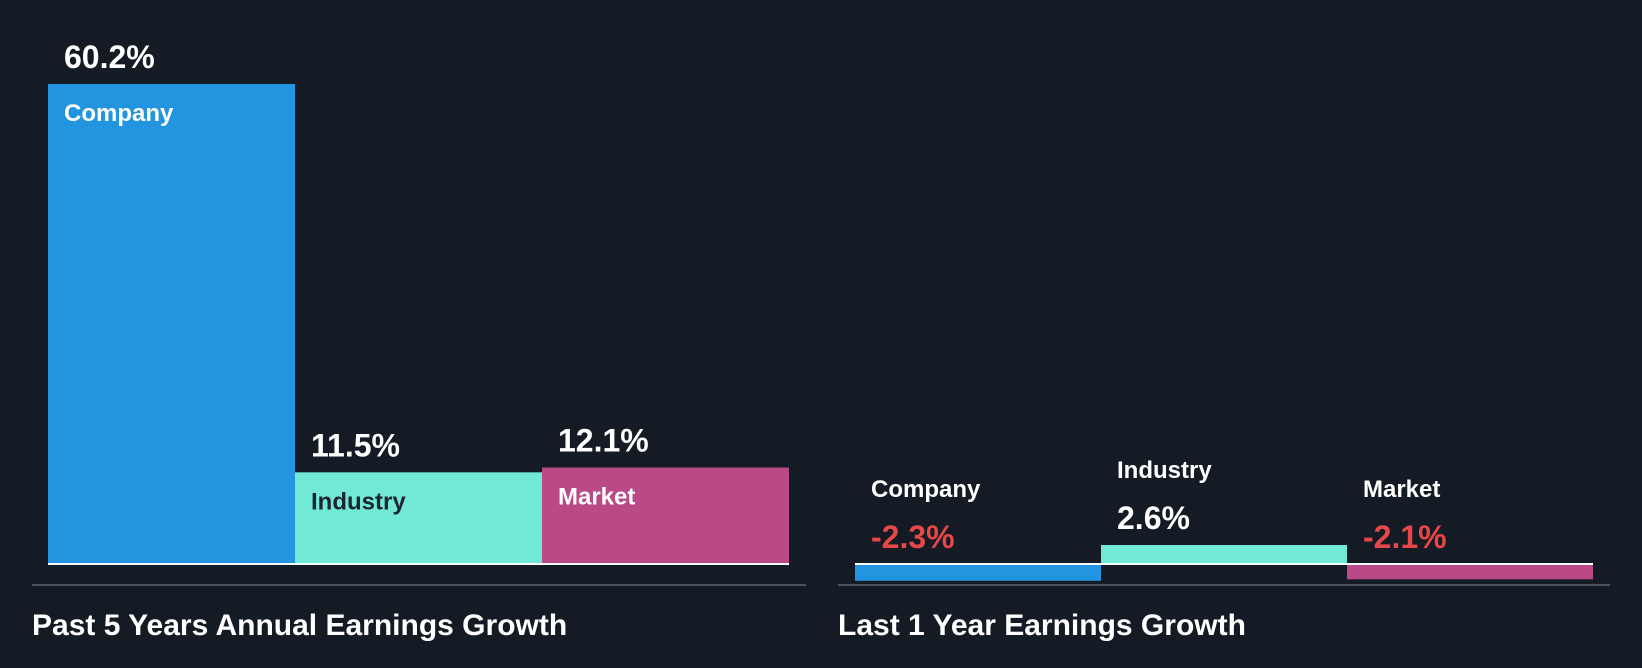  Describe the element at coordinates (1470, 572) in the screenshot. I see `bar-1y-market` at that location.